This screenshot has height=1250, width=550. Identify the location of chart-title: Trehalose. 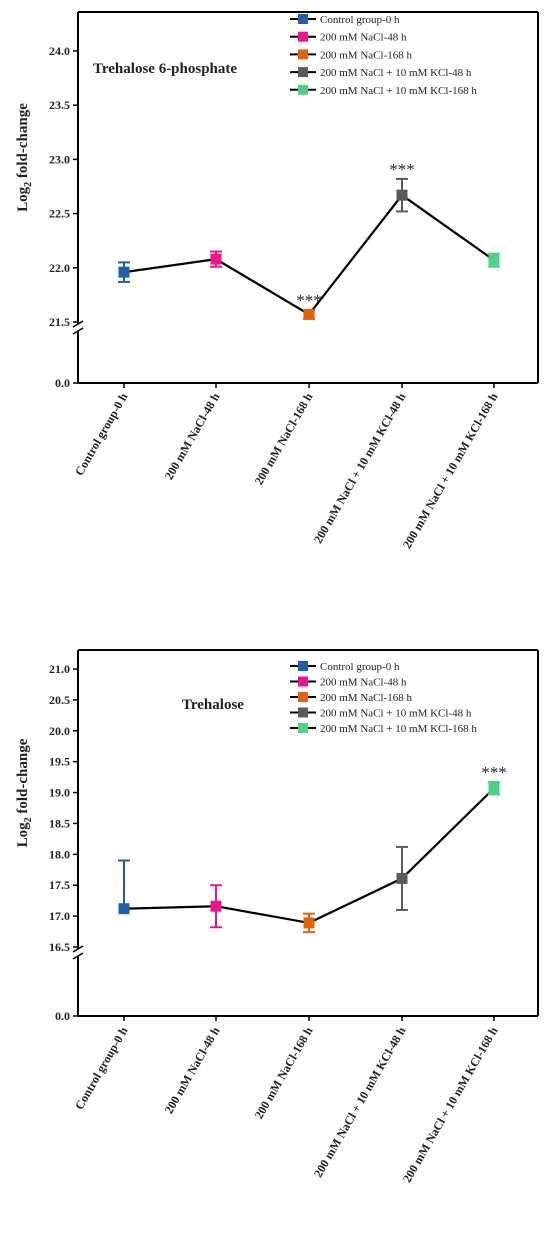
(213, 705).